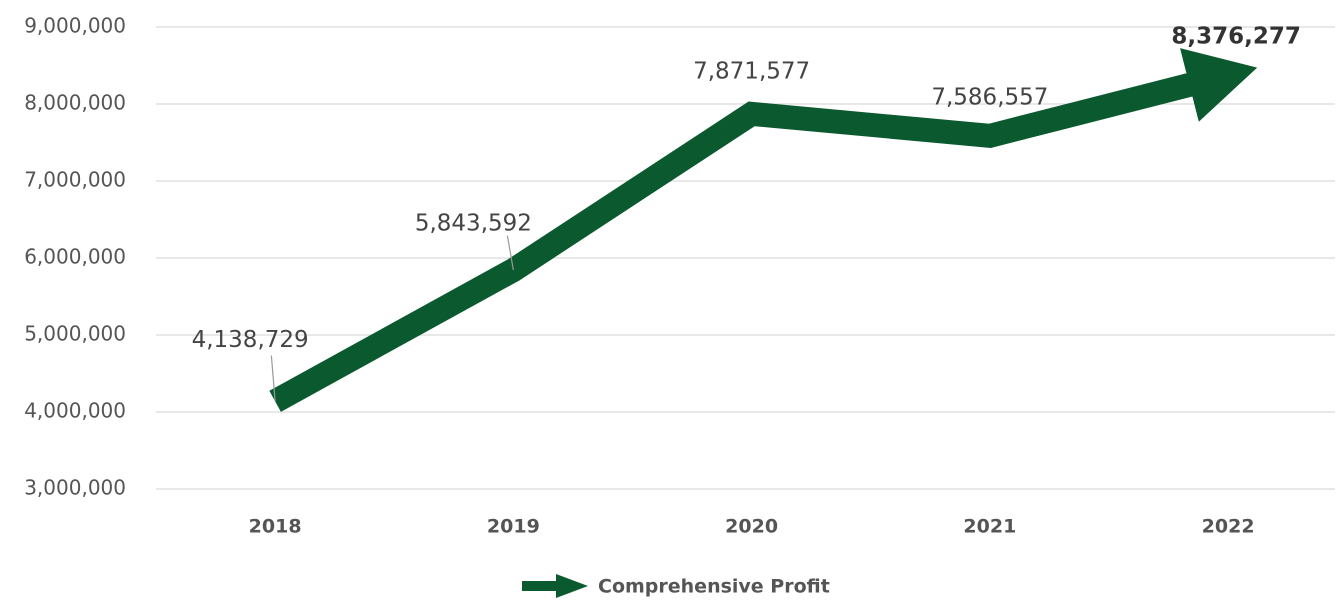  What do you see at coordinates (1228, 527) in the screenshot?
I see `x-tick-label: 2022` at bounding box center [1228, 527].